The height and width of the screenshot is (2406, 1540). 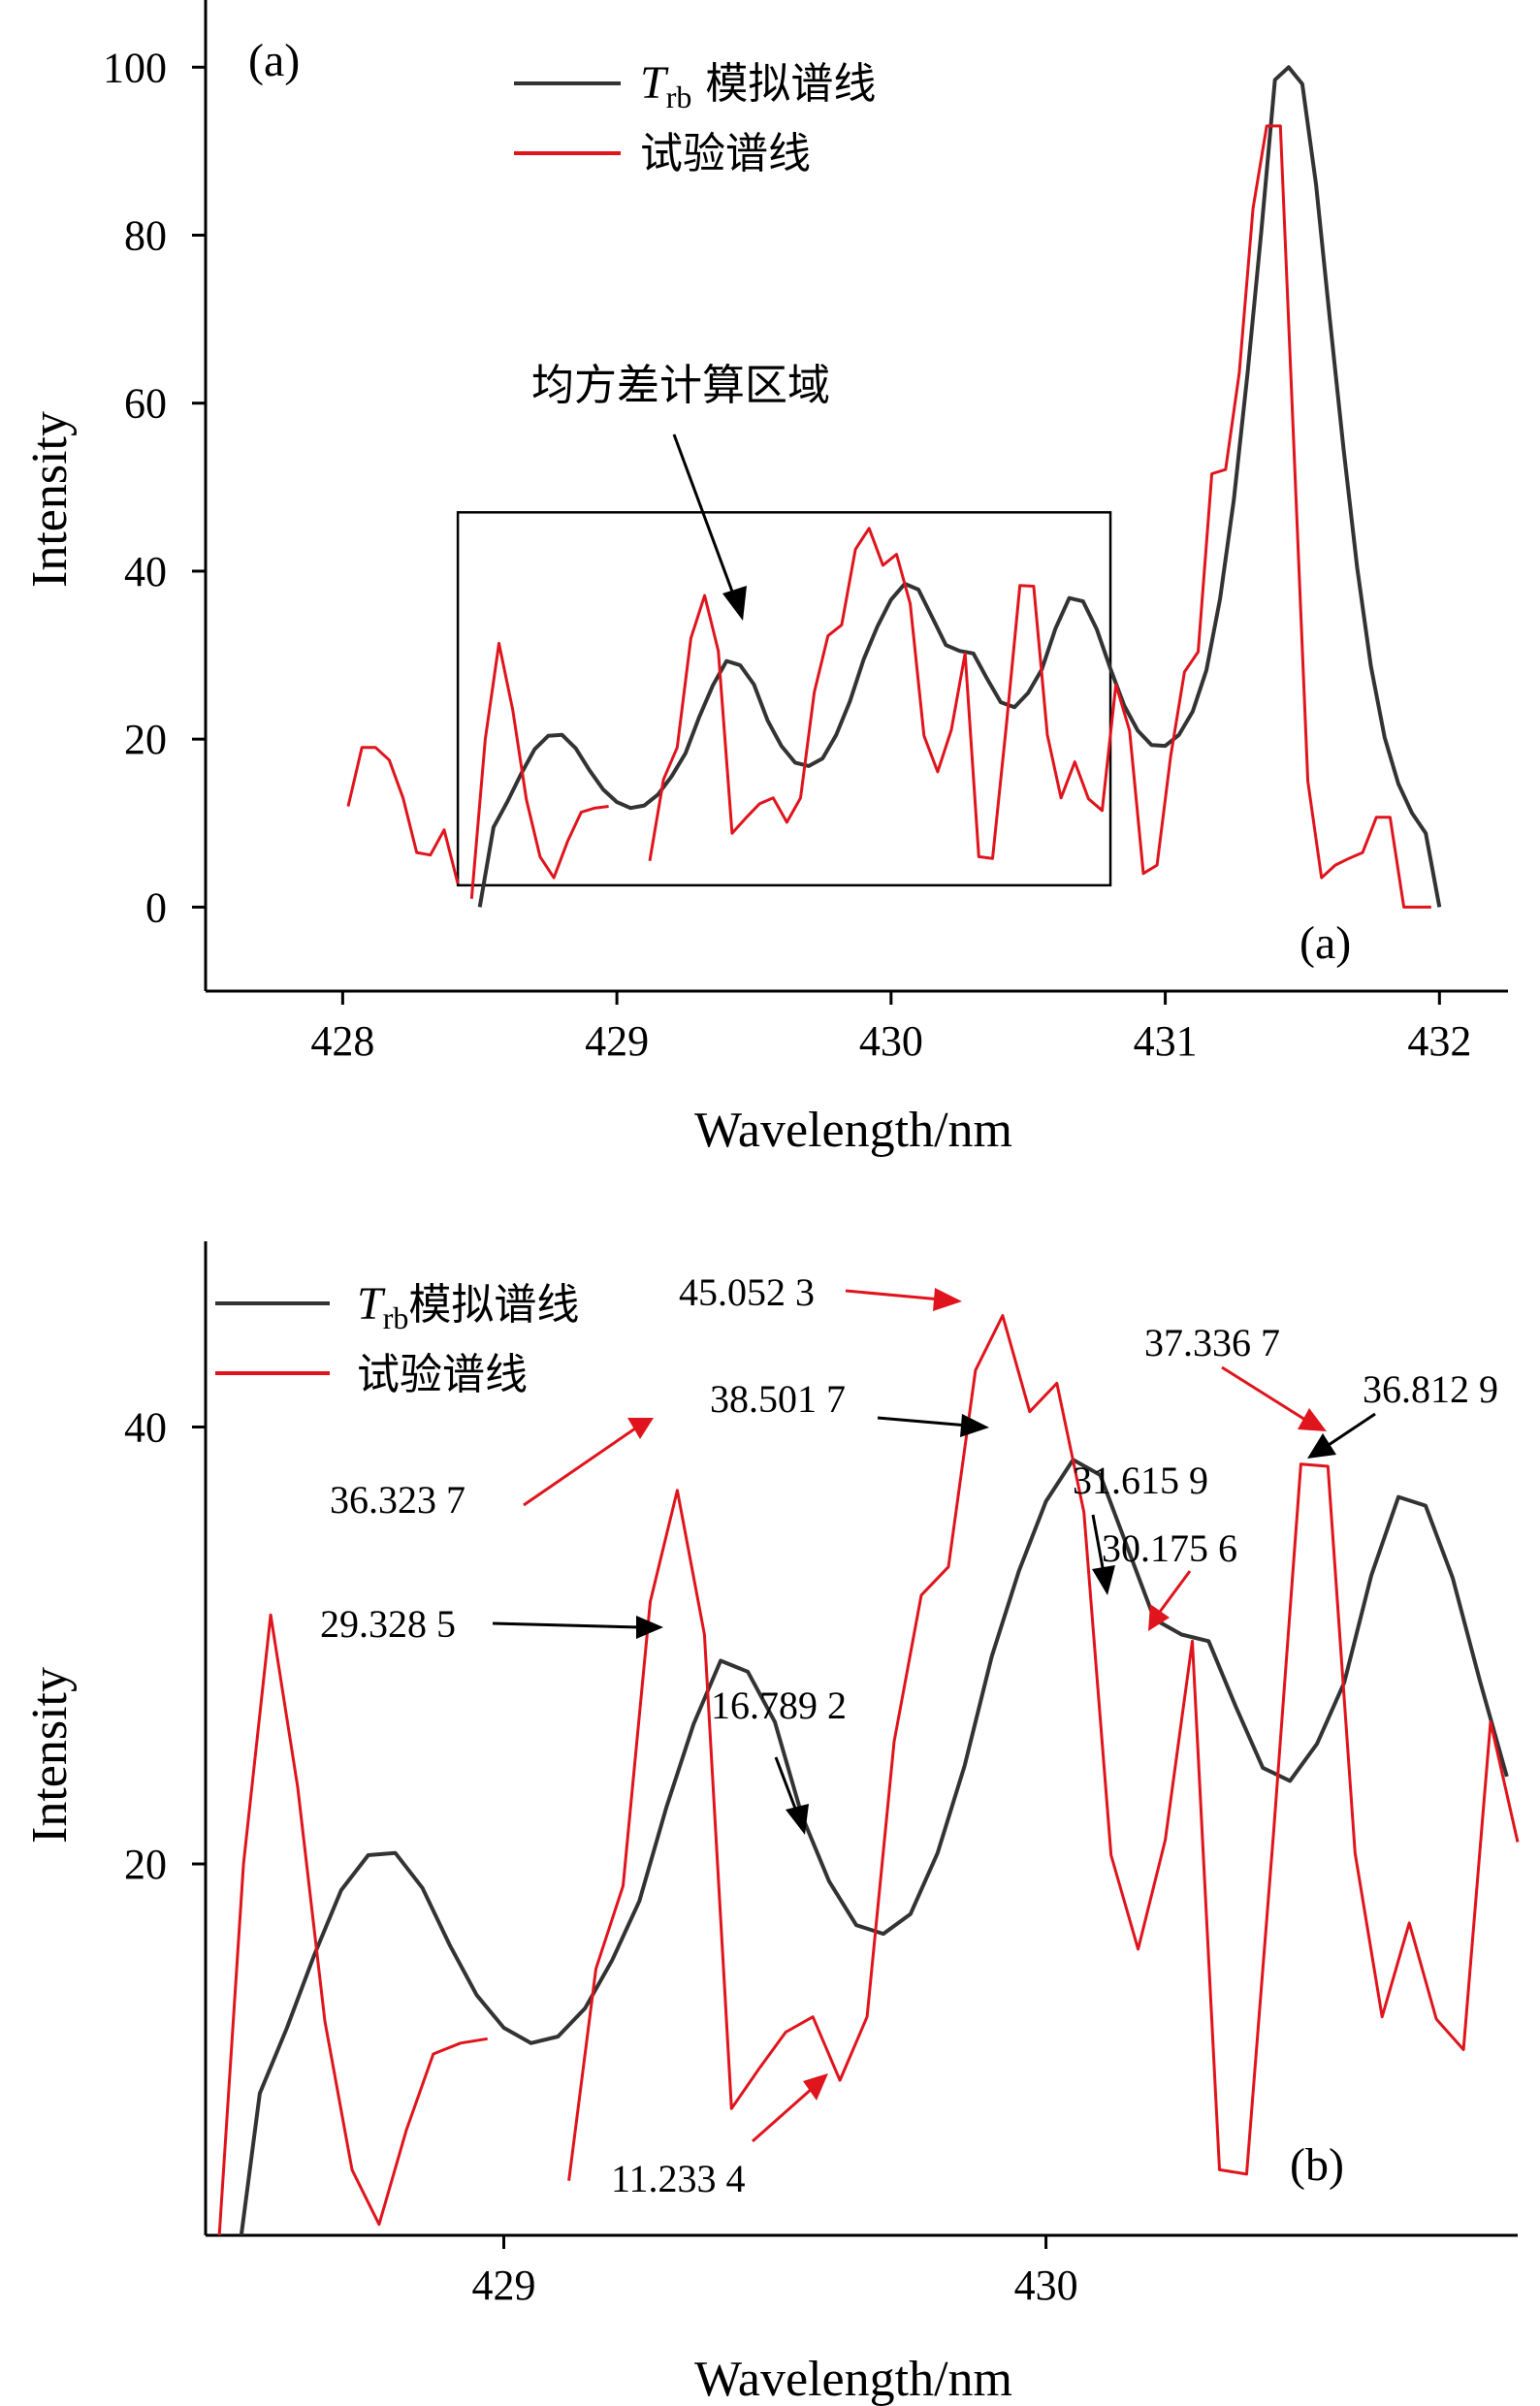 I want to click on rmse-region-box, so click(x=784, y=699).